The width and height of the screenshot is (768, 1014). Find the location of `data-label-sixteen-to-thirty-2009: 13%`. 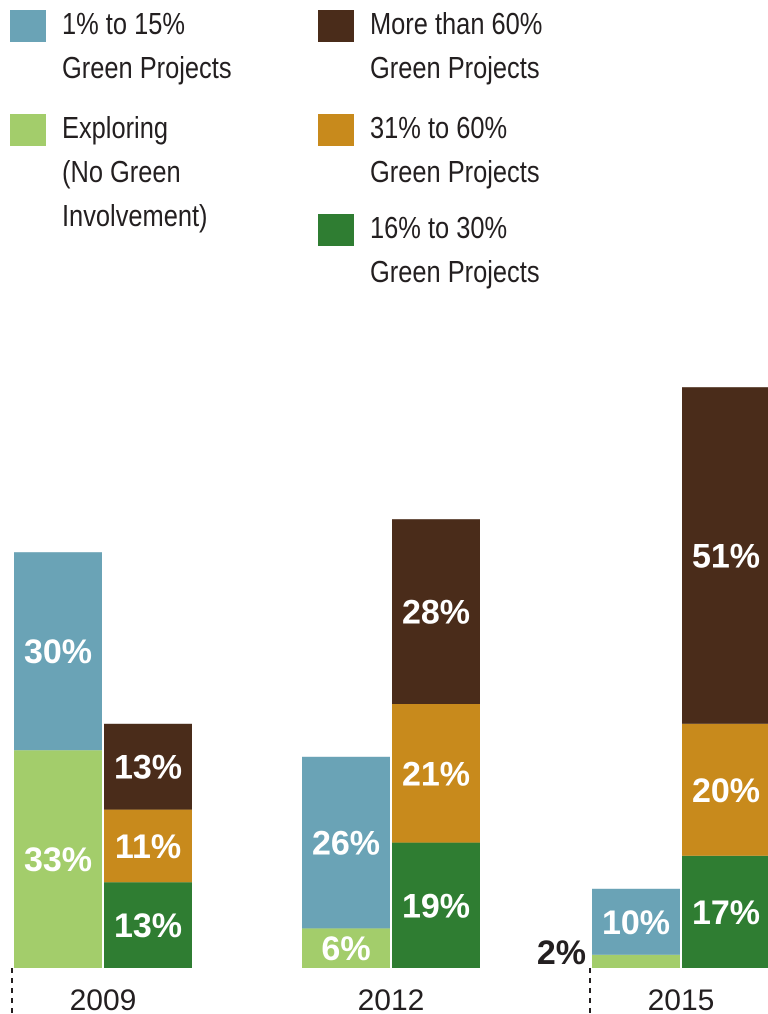

data-label-sixteen-to-thirty-2009: 13% is located at coordinates (148, 926).